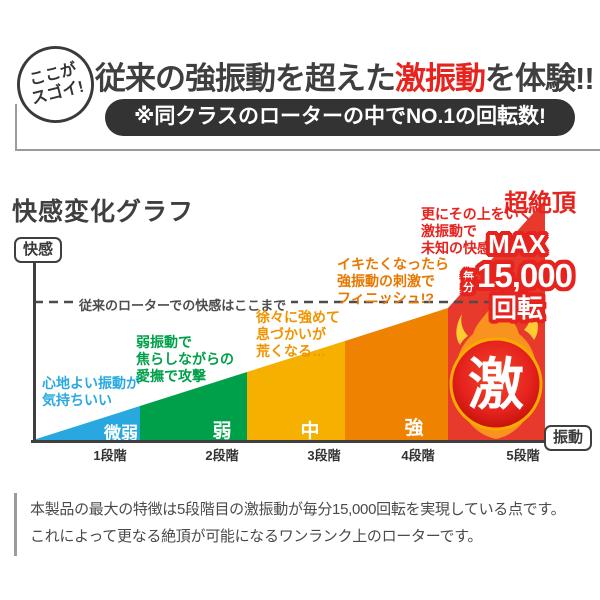 The height and width of the screenshot is (600, 600). What do you see at coordinates (340, 117) in the screenshot?
I see `subbanner-pill: ※同クラスのローターの中でNO.1の回転数!` at bounding box center [340, 117].